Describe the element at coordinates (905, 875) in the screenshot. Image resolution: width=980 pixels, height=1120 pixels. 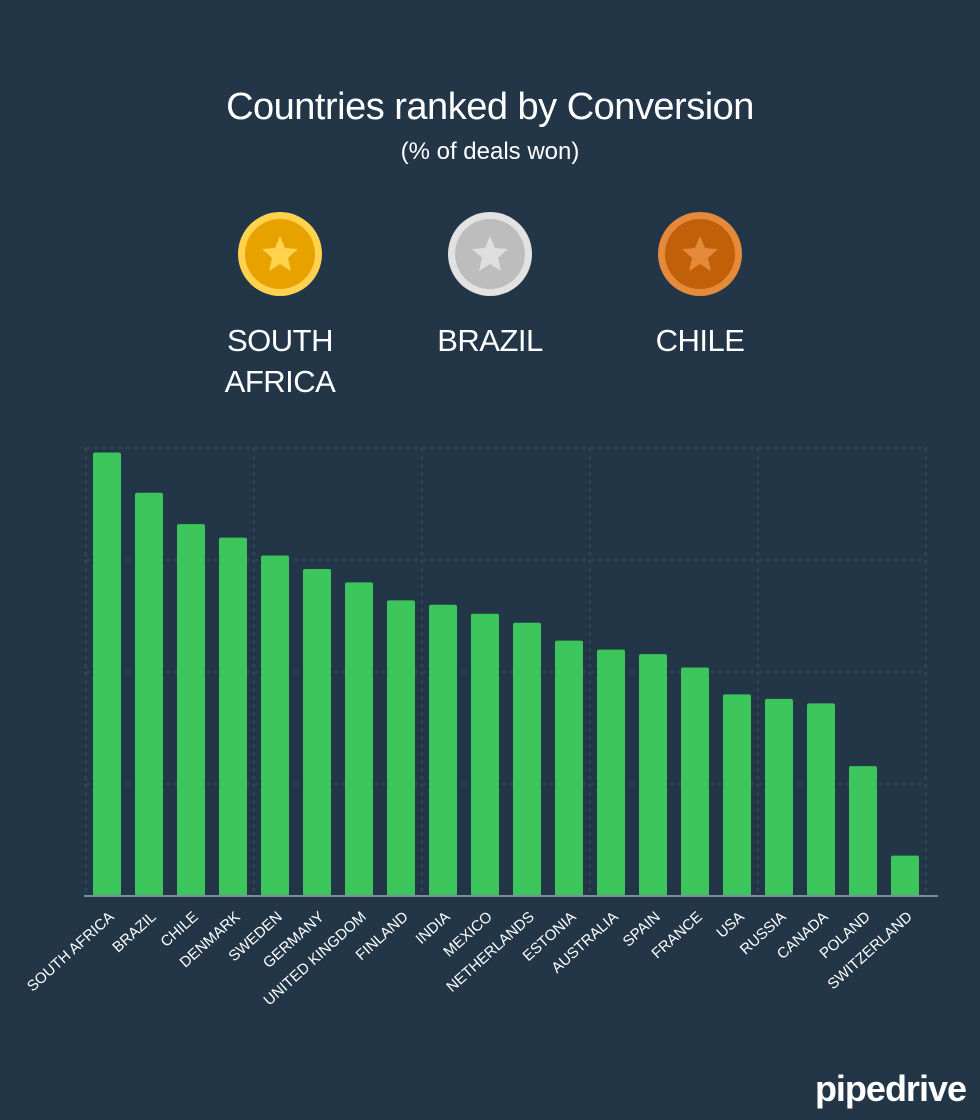
I see `bar-switzerland` at that location.